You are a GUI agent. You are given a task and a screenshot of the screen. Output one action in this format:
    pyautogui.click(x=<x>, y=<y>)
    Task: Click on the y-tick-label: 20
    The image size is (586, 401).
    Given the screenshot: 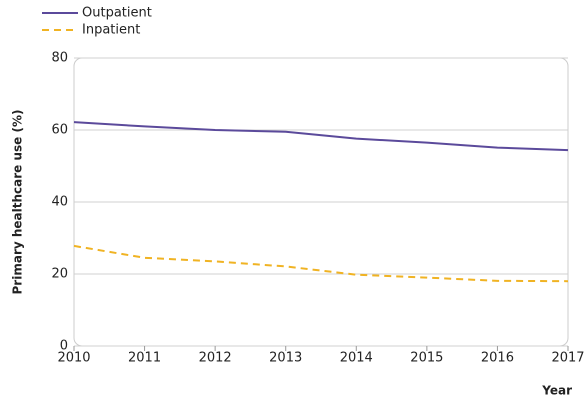 What is the action you would take?
    pyautogui.click(x=59, y=274)
    